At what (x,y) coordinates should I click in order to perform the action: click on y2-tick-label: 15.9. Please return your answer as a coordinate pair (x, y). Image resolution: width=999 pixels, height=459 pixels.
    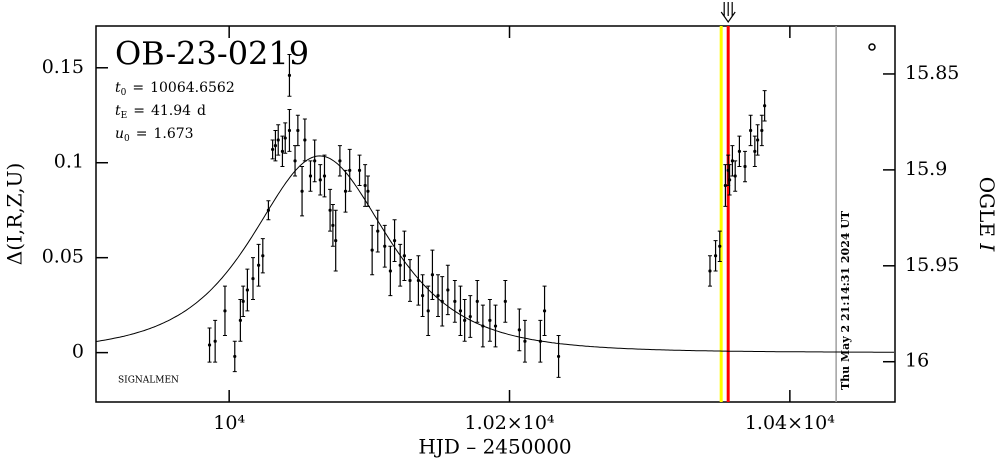
    Looking at the image, I should click on (926, 169).